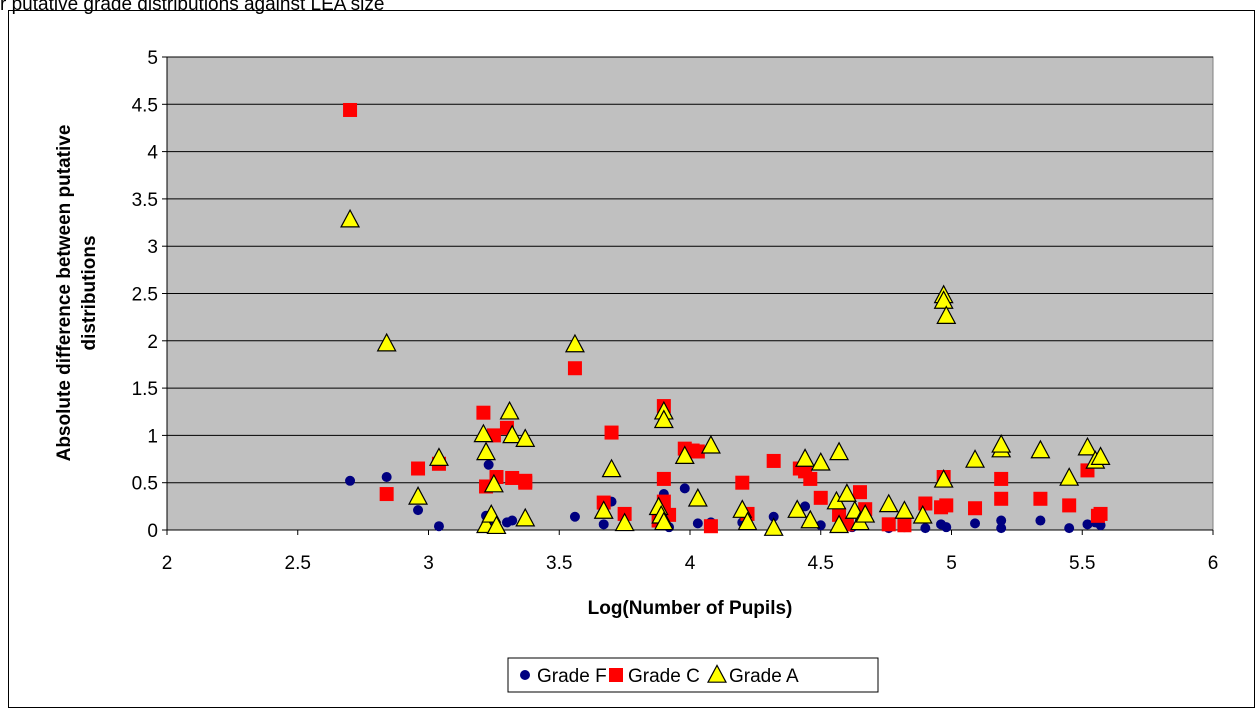 The height and width of the screenshot is (711, 1258). Describe the element at coordinates (664, 676) in the screenshot. I see `legend-label: Grade C` at that location.